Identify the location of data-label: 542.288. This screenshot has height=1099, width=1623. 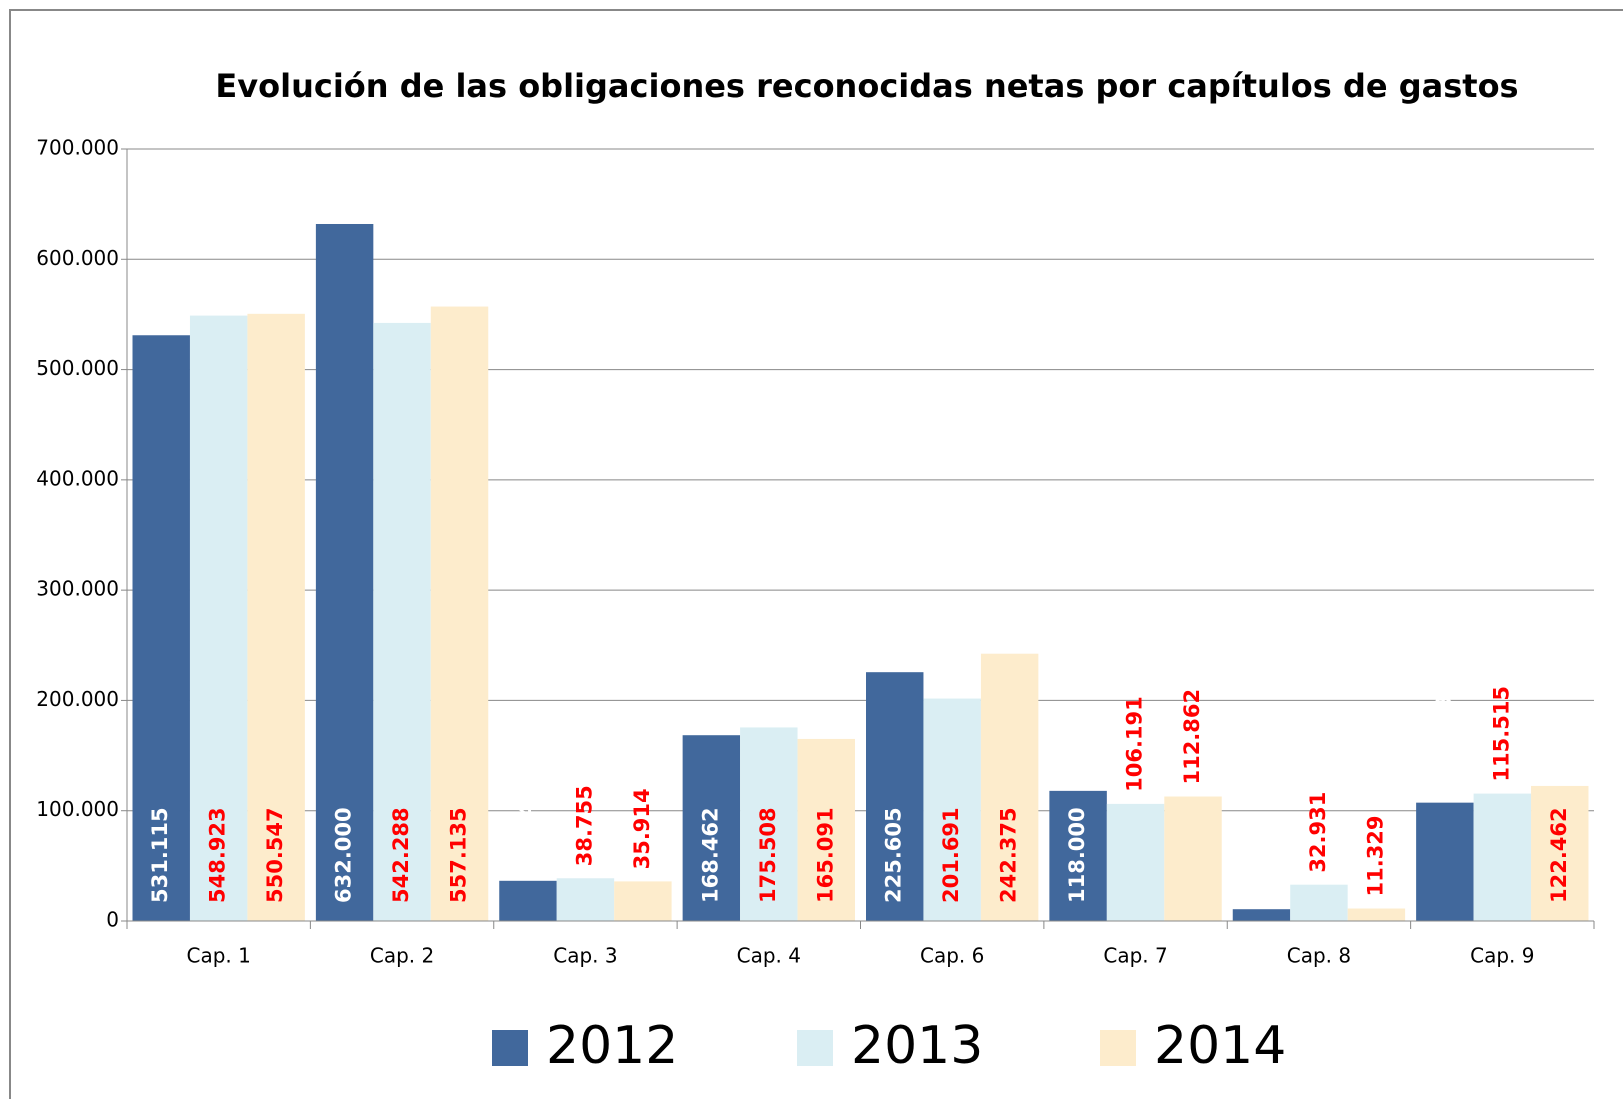
(401, 855).